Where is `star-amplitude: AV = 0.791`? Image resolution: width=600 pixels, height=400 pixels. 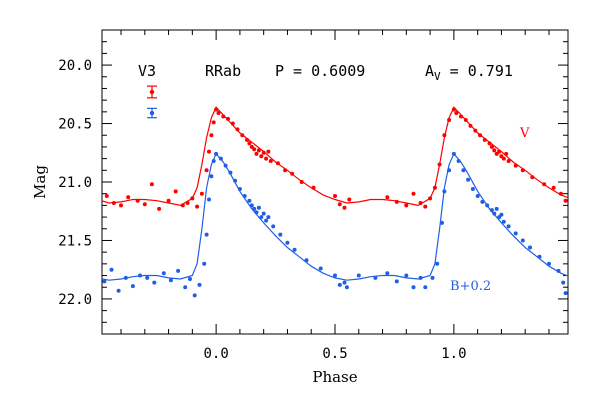
star-amplitude: AV = 0.791 is located at coordinates (469, 72).